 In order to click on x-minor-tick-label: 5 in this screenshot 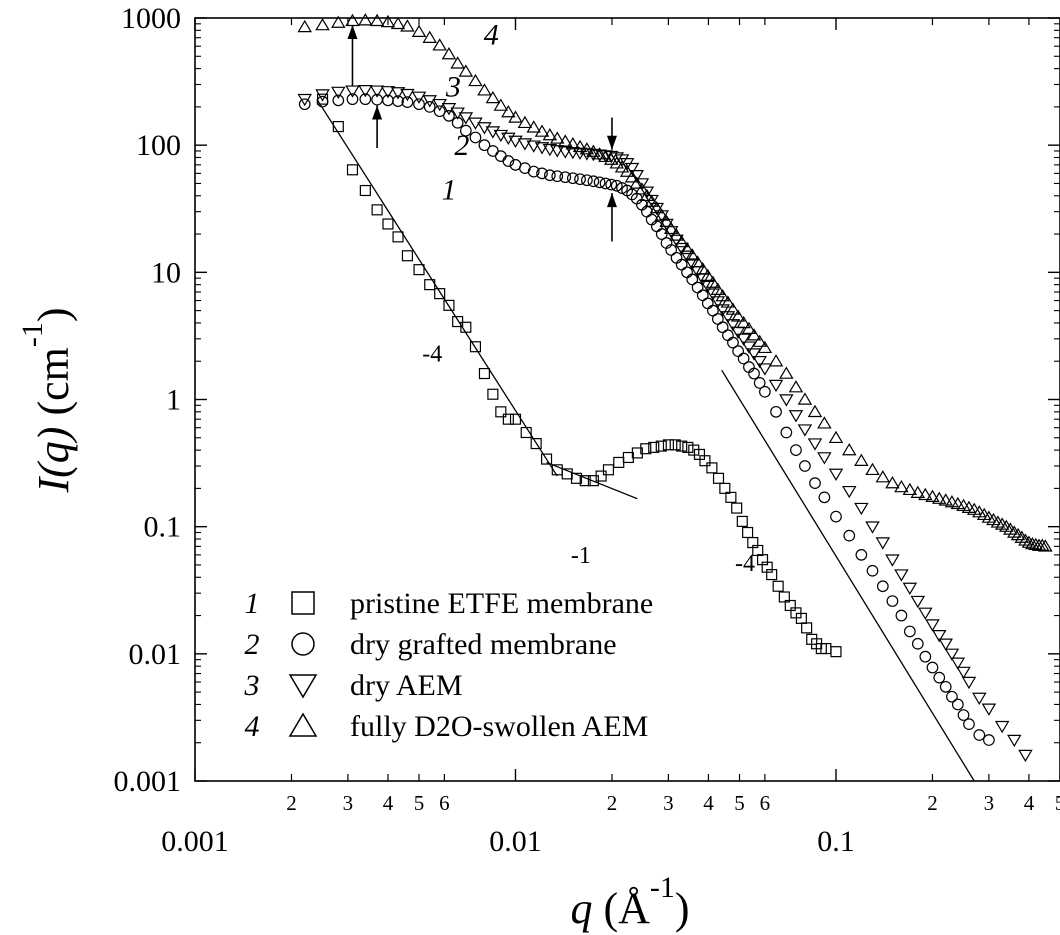, I will do `click(739, 803)`.